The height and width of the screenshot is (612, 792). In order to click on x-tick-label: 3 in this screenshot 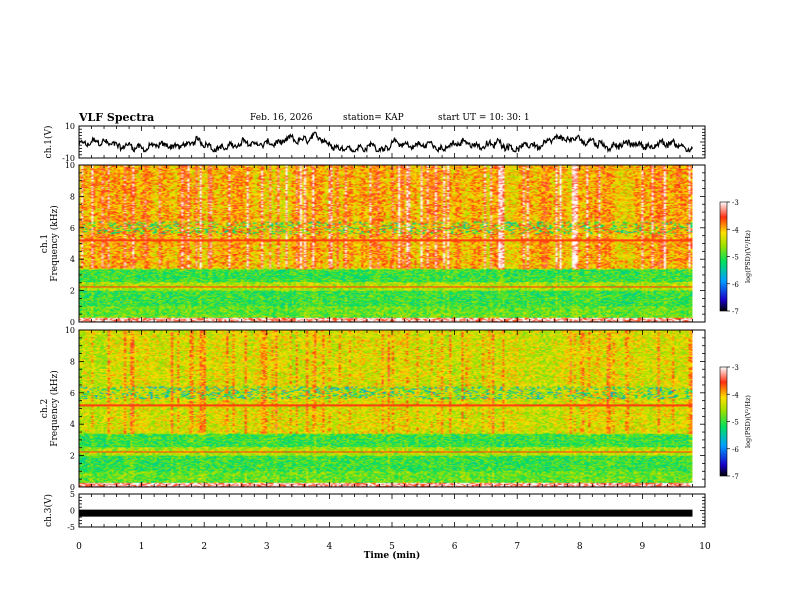, I will do `click(267, 547)`.